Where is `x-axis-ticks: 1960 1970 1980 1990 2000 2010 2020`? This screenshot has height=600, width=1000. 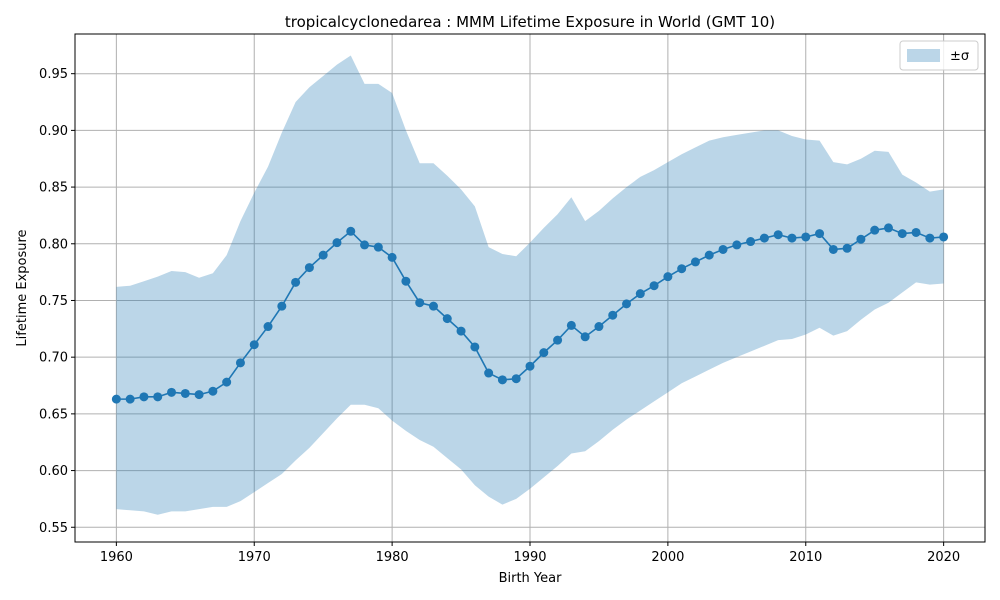
x-axis-ticks: 1960 1970 1980 1990 2000 2010 2020 is located at coordinates (530, 553).